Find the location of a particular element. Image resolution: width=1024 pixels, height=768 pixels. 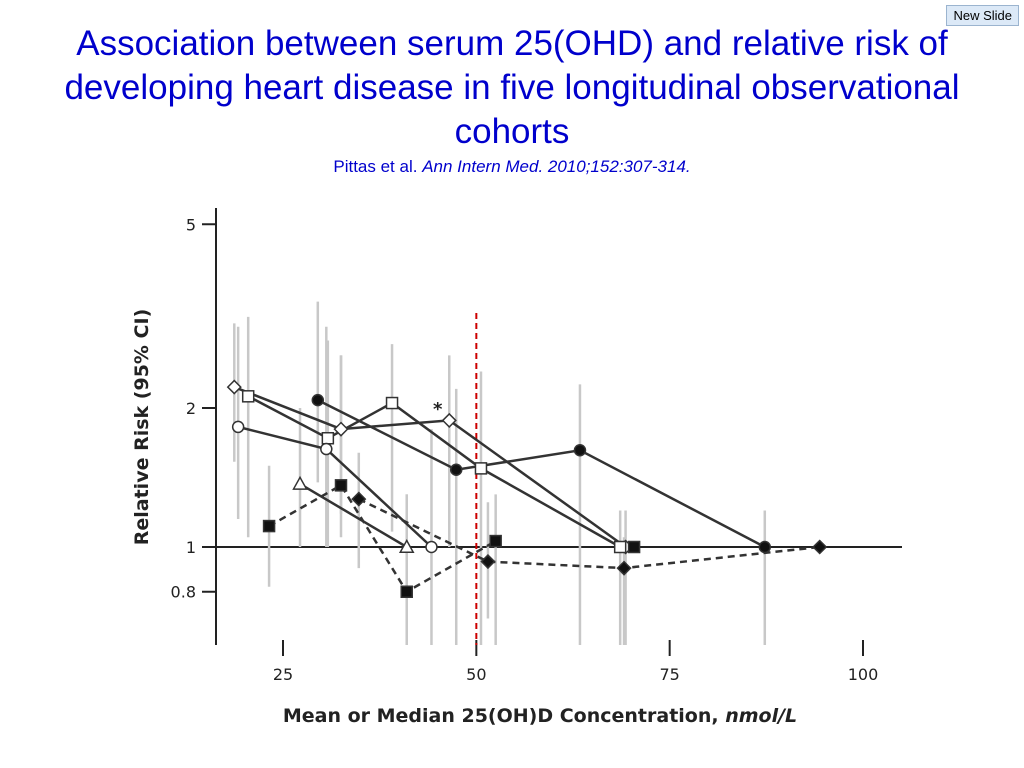

series-line-filled-circle is located at coordinates (541, 473).